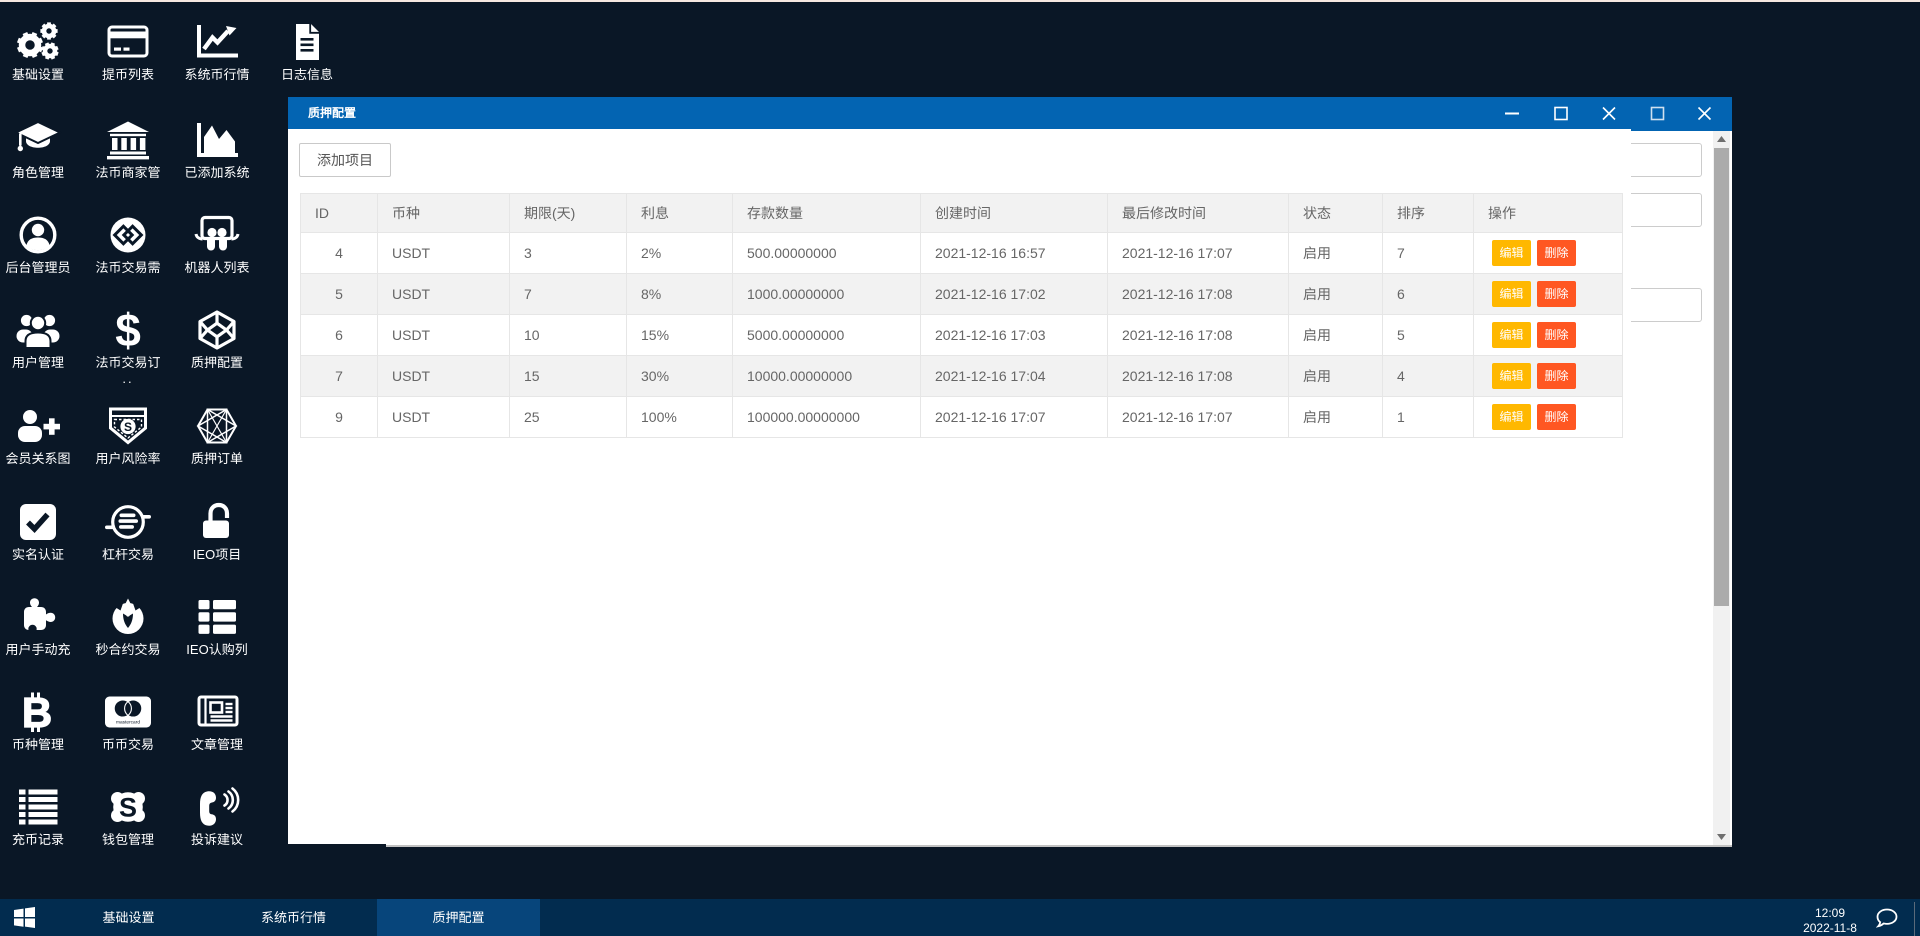 Image resolution: width=1920 pixels, height=936 pixels. Describe the element at coordinates (128, 723) in the screenshot. I see `svg-text: mastercard` at that location.